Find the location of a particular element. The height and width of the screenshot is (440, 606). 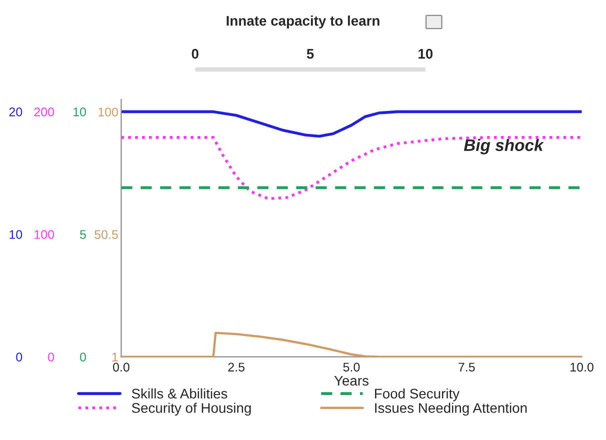

text: 10 is located at coordinates (425, 53).